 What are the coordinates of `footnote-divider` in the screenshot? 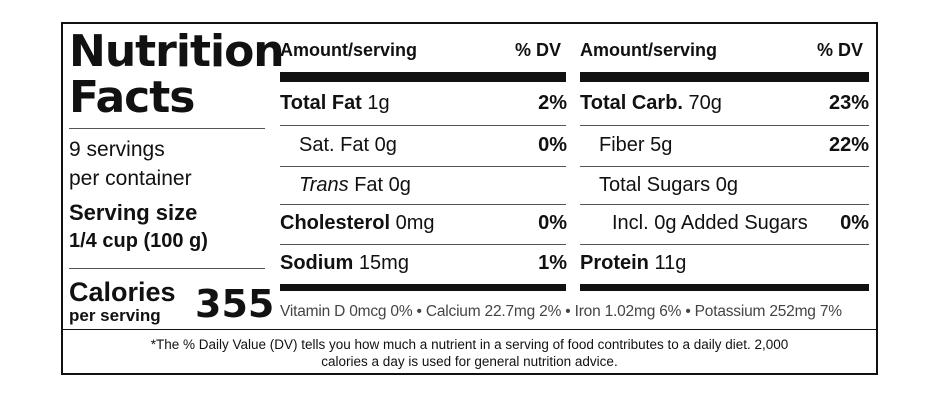 It's located at (469, 329).